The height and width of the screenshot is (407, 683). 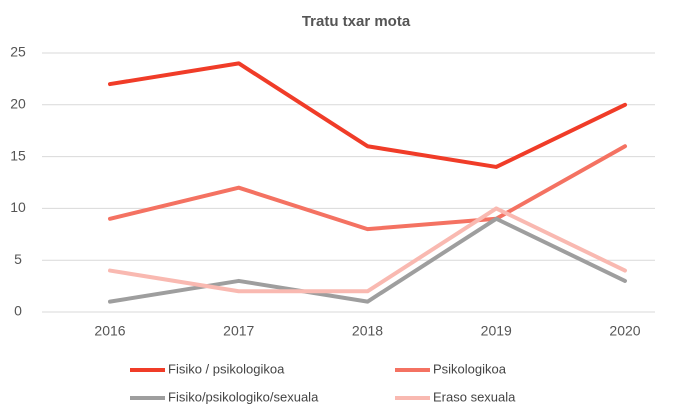 I want to click on y-tick-label: 15, so click(x=18, y=155).